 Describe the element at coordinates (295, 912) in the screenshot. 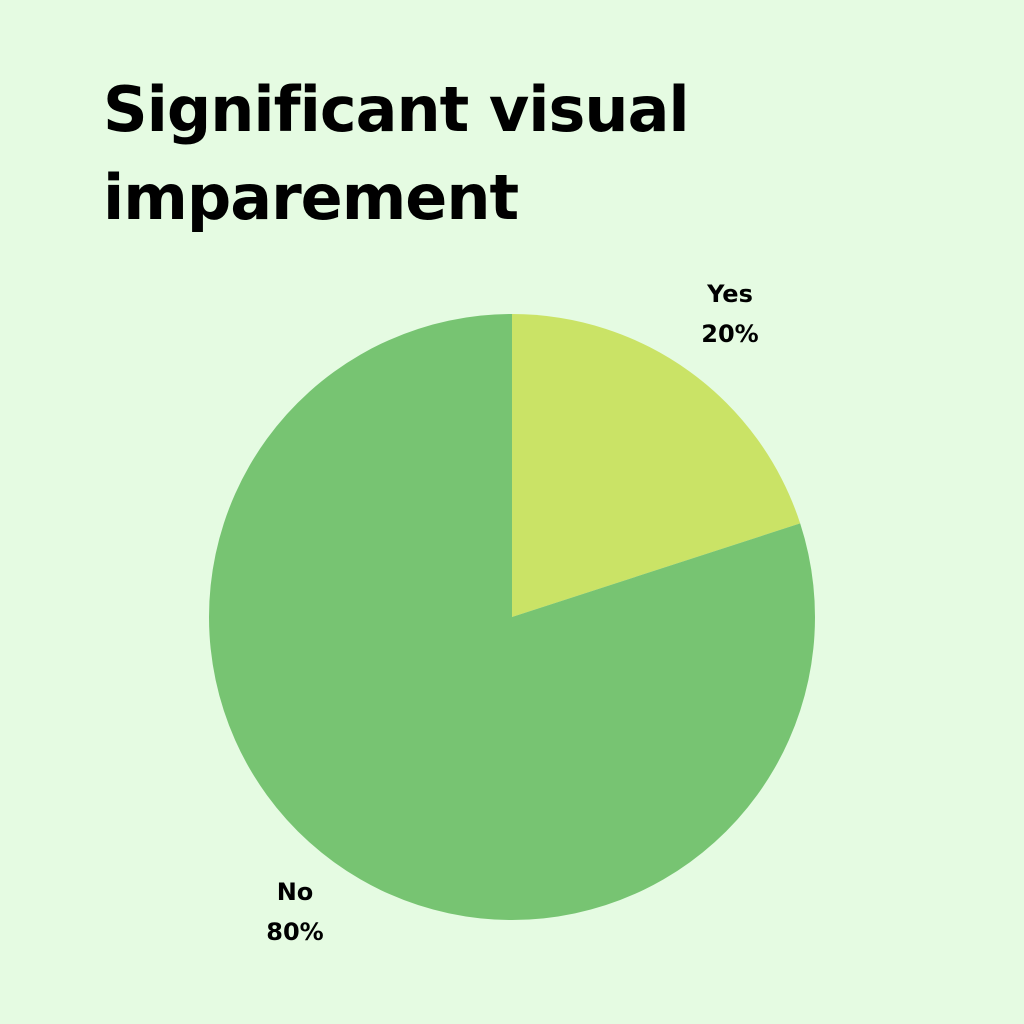

I see `slice-label-no: No 80%` at that location.